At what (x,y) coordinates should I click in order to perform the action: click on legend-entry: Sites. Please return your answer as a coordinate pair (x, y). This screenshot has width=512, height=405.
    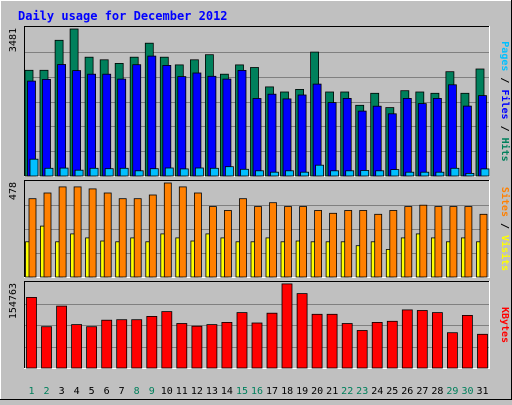
    Looking at the image, I should click on (505, 202).